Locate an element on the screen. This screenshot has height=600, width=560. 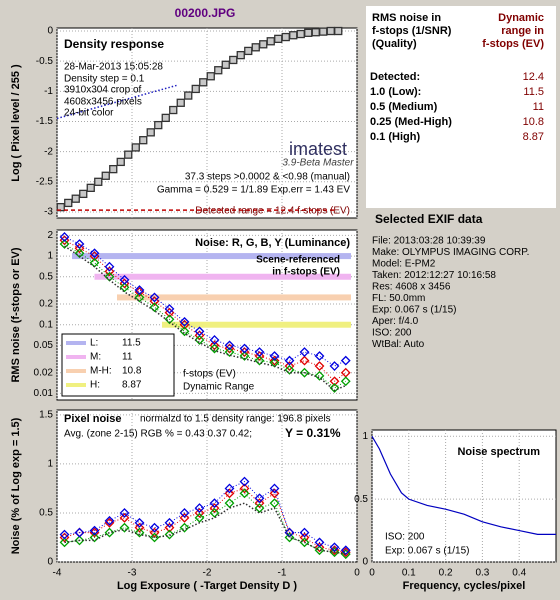
y-tick-label: 0.02 is located at coordinates (44, 372).